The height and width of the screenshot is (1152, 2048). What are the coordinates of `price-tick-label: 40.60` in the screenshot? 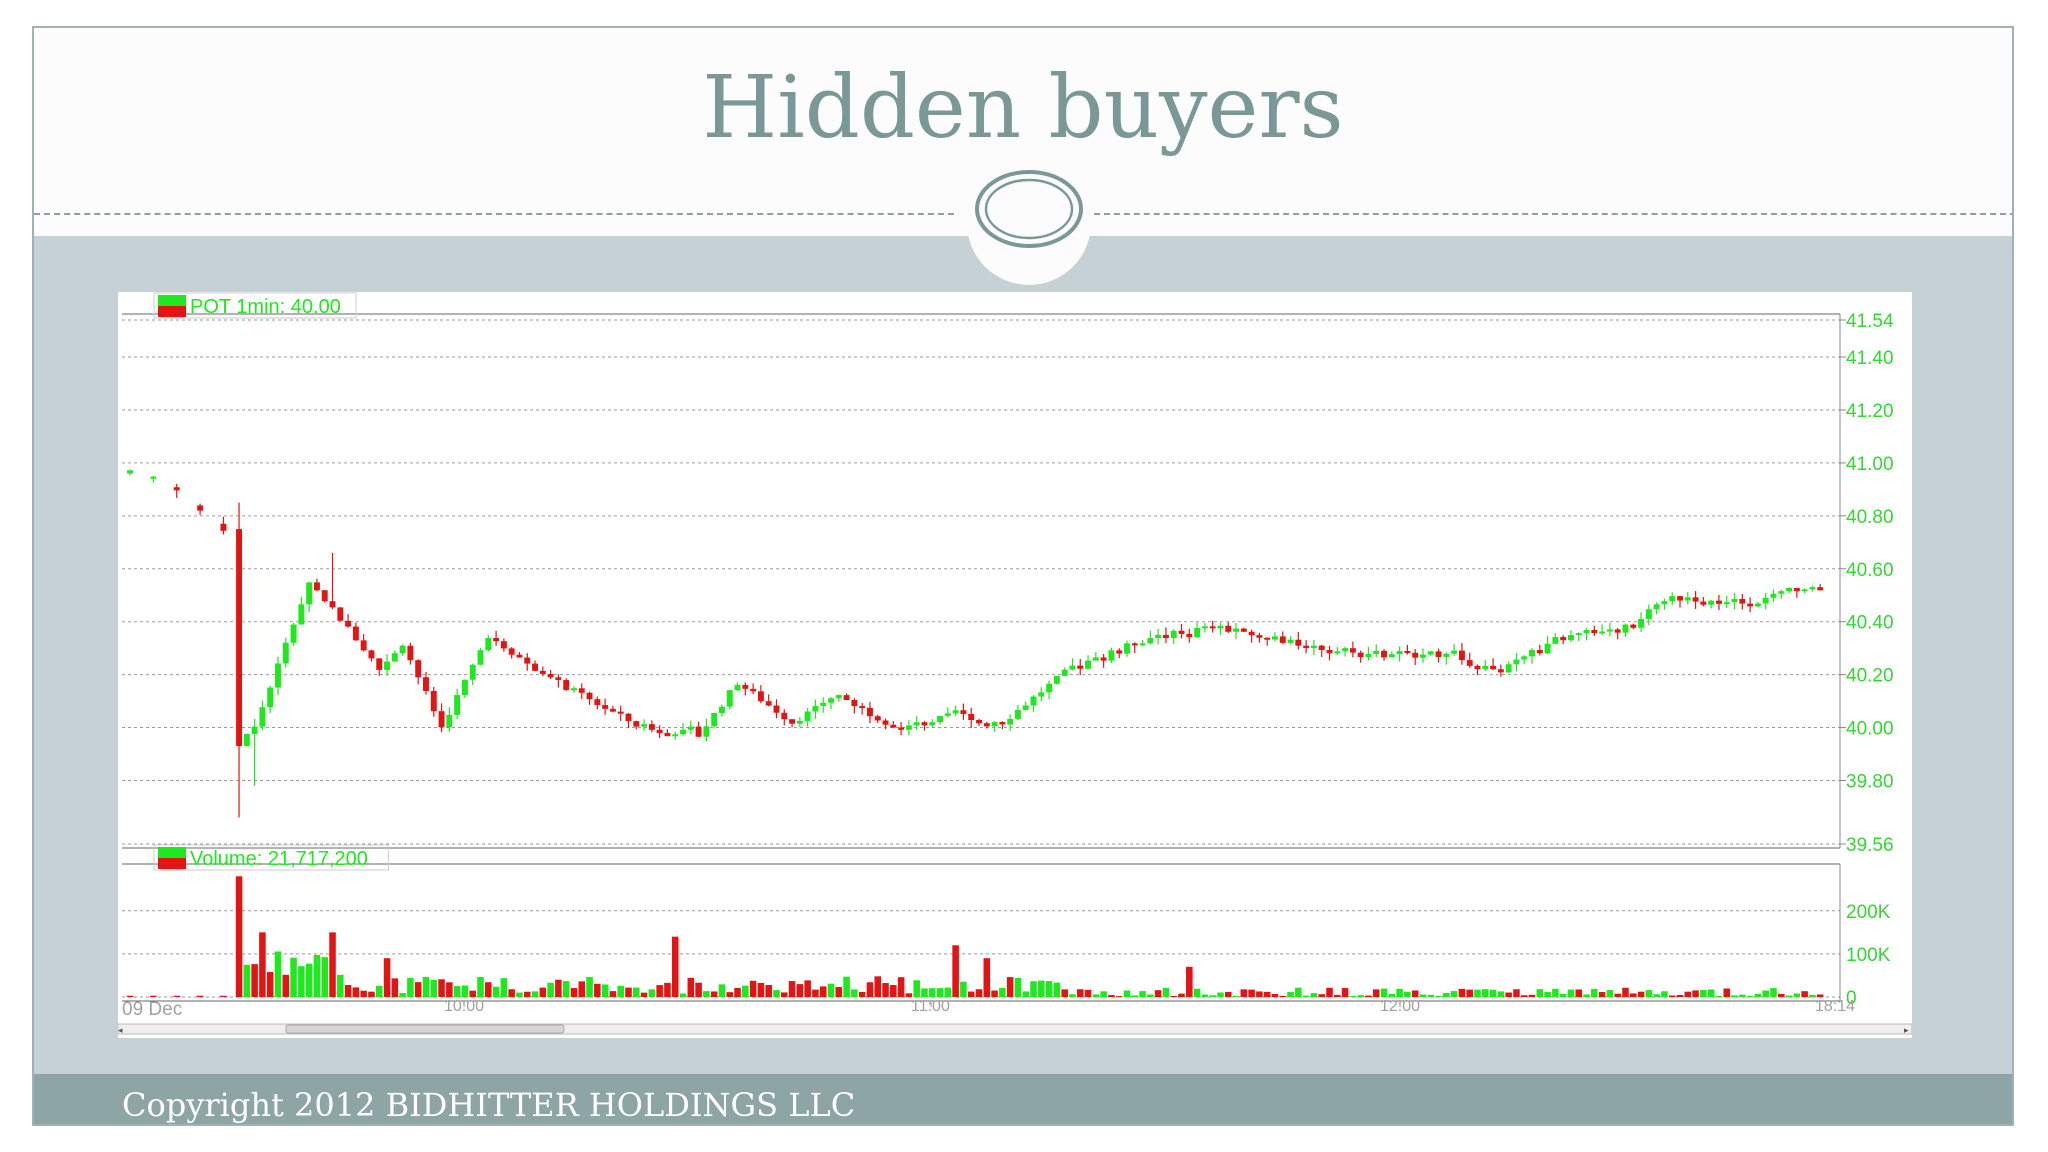 It's located at (1870, 570).